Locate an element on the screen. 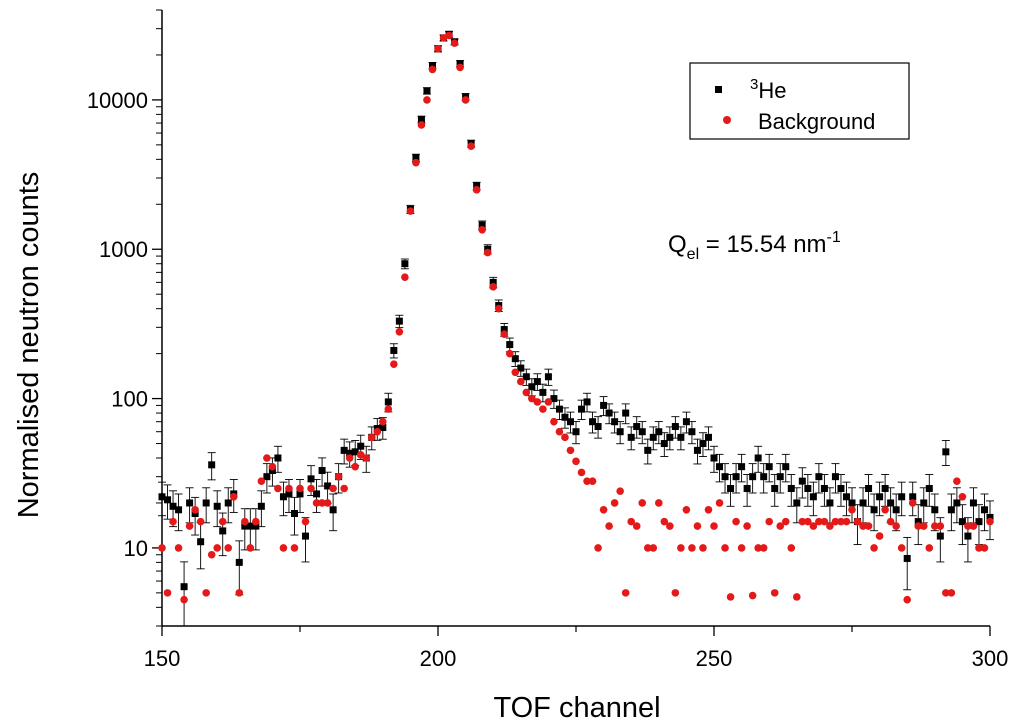 The image size is (1021, 726). x-axis-title: TOF channel is located at coordinates (576, 708).